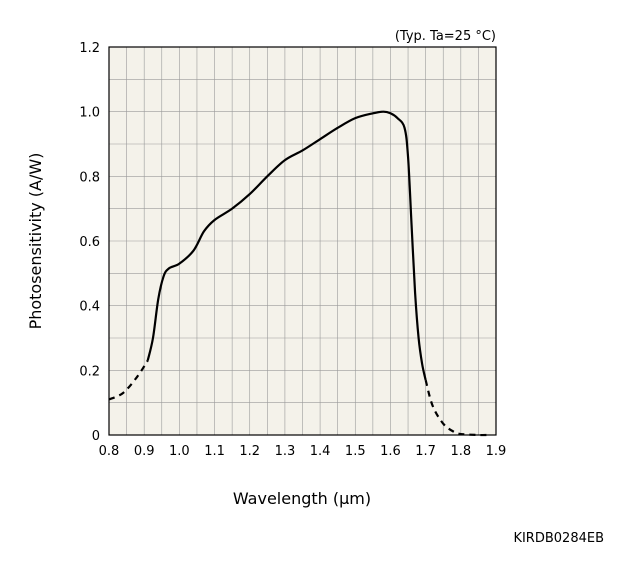 The width and height of the screenshot is (637, 572). Describe the element at coordinates (320, 451) in the screenshot. I see `x-tick-label: 1.4` at that location.